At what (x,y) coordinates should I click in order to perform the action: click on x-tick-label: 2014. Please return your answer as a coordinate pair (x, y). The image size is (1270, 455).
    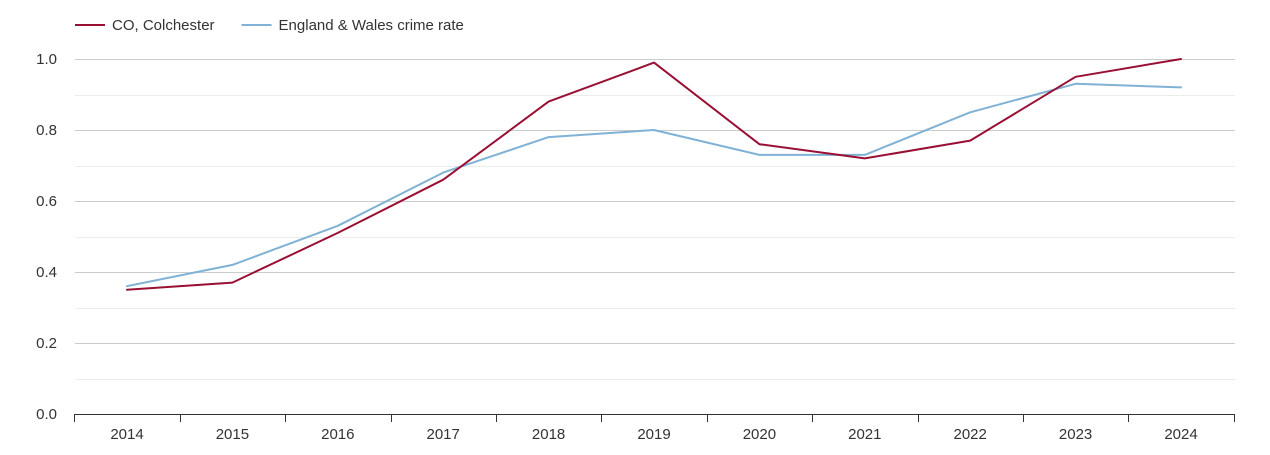
    Looking at the image, I should click on (126, 434).